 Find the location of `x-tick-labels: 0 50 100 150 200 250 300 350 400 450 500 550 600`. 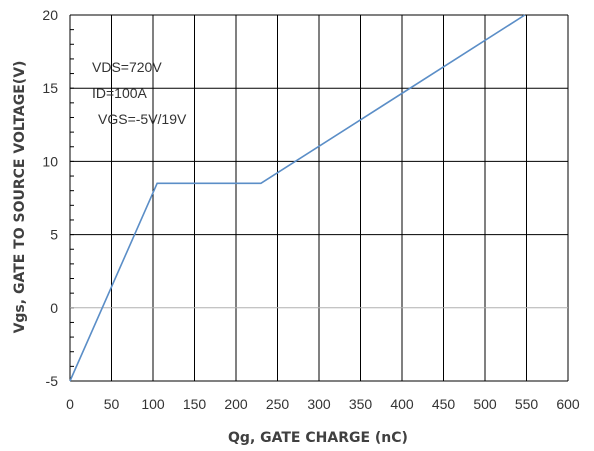

x-tick-labels: 0 50 100 150 200 250 300 350 400 450 500 550 600 is located at coordinates (323, 404).